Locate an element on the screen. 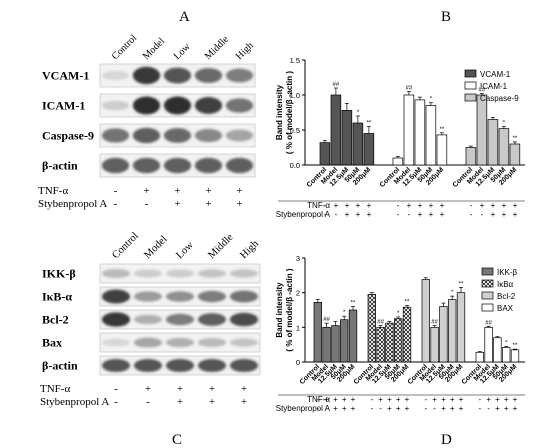 This screenshot has height=448, width=550. legend-label: Bcl-2 is located at coordinates (506, 296).